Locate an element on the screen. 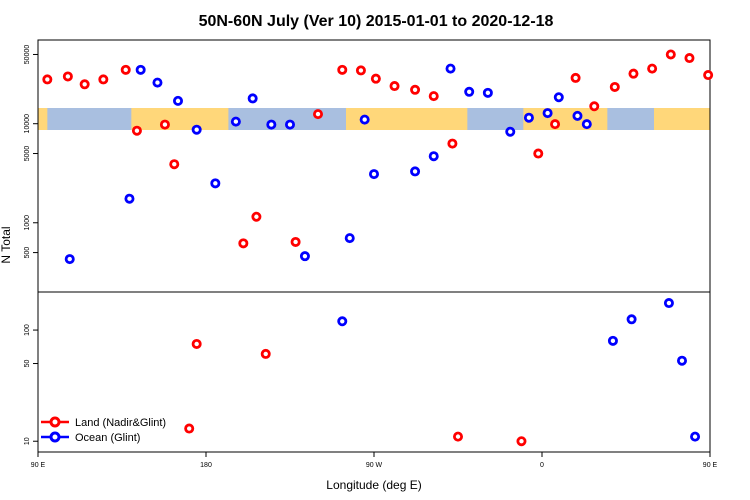  y-tick-label: 100 is located at coordinates (27, 330).